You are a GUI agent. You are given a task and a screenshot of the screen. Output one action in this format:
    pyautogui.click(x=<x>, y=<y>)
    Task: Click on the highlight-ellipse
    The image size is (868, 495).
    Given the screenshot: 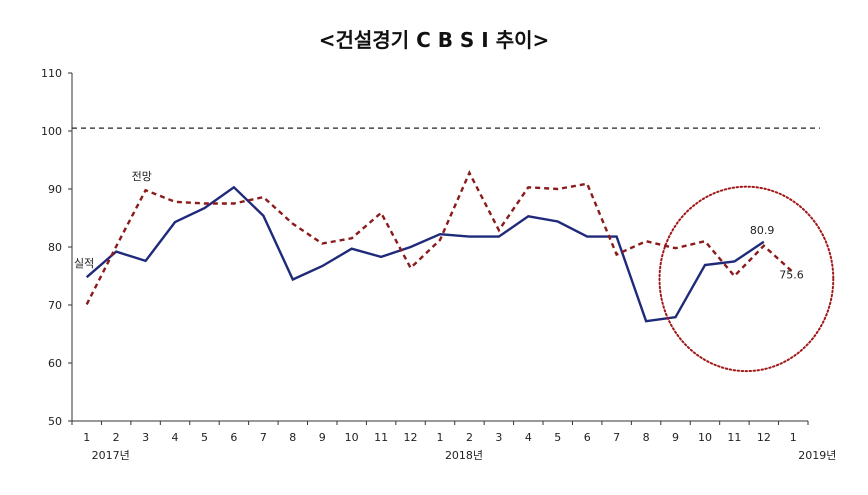 What is the action you would take?
    pyautogui.click(x=746, y=279)
    